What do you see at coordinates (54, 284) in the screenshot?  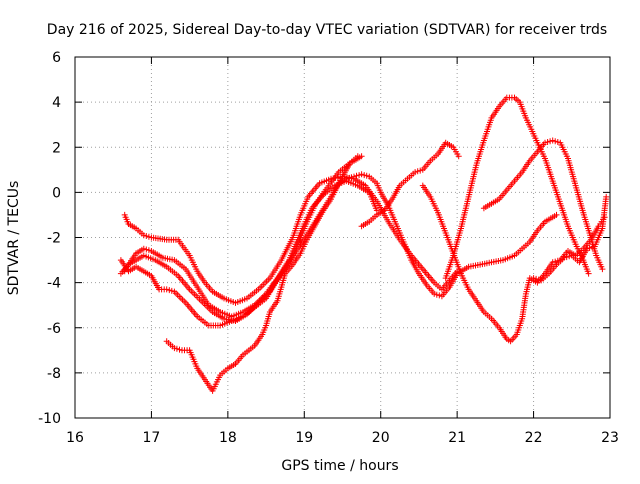 I see `y-tick-label: -4` at bounding box center [54, 284].